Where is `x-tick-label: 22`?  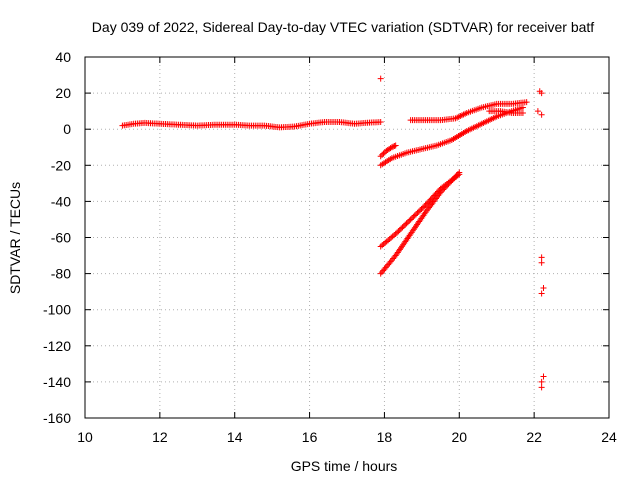 x-tick-label: 22 is located at coordinates (534, 437).